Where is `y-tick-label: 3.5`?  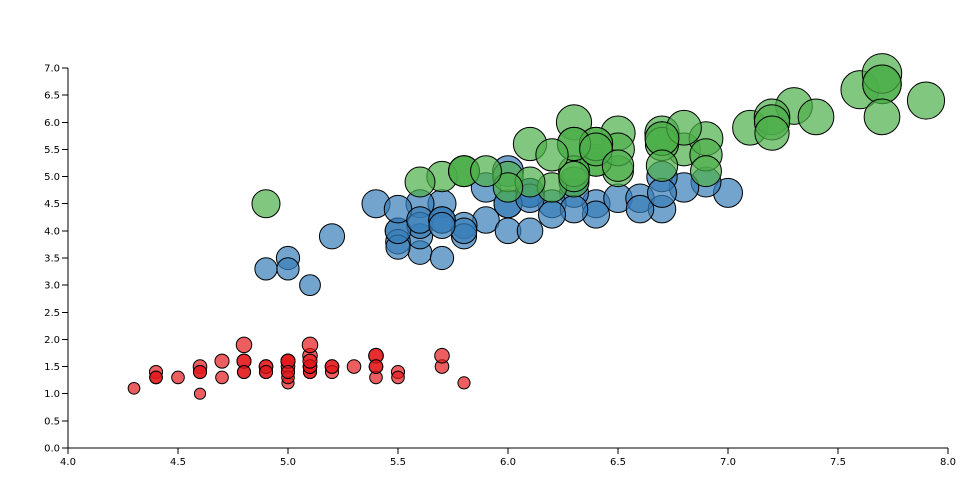 y-tick-label: 3.5 is located at coordinates (52, 259).